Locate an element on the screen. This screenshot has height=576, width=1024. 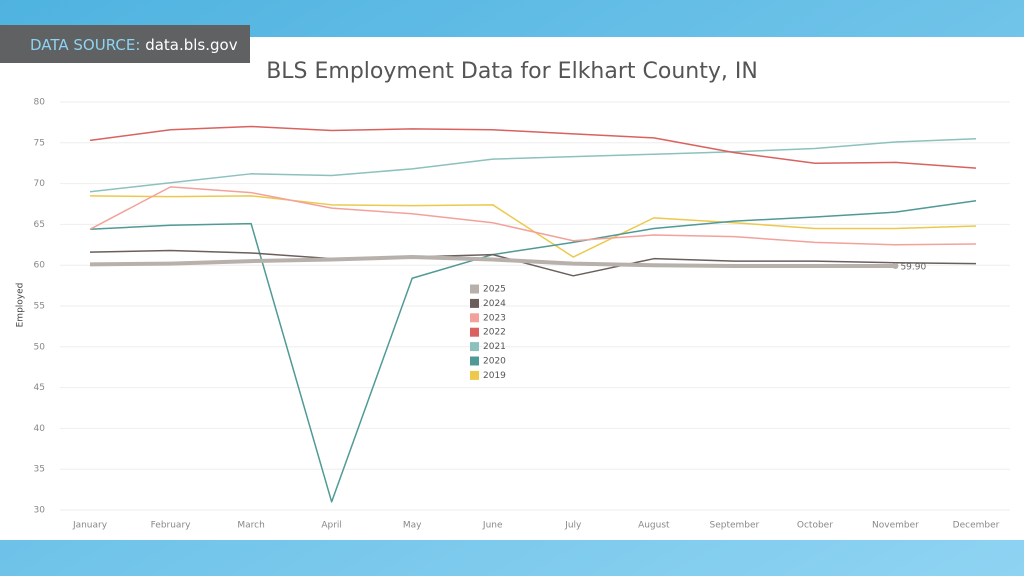
legend-label: 2024 is located at coordinates (494, 304).